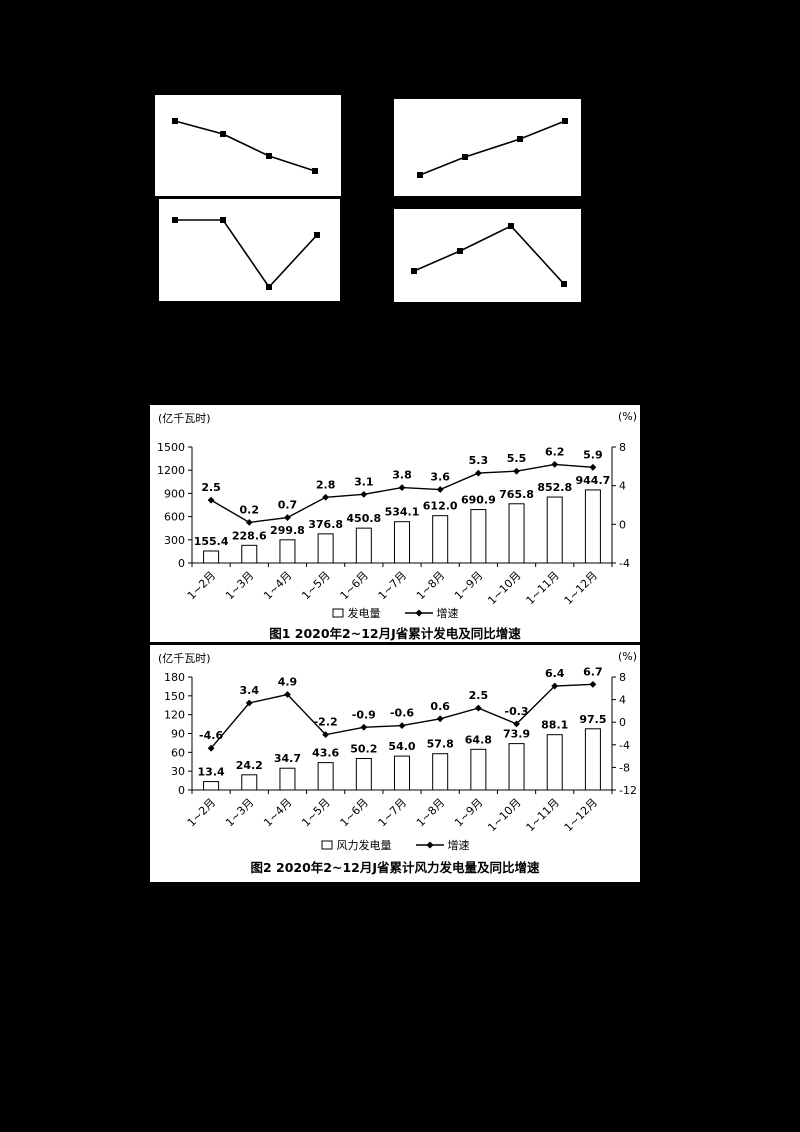  What do you see at coordinates (174, 540) in the screenshot?
I see `left-axis-tick-label: 300` at bounding box center [174, 540].